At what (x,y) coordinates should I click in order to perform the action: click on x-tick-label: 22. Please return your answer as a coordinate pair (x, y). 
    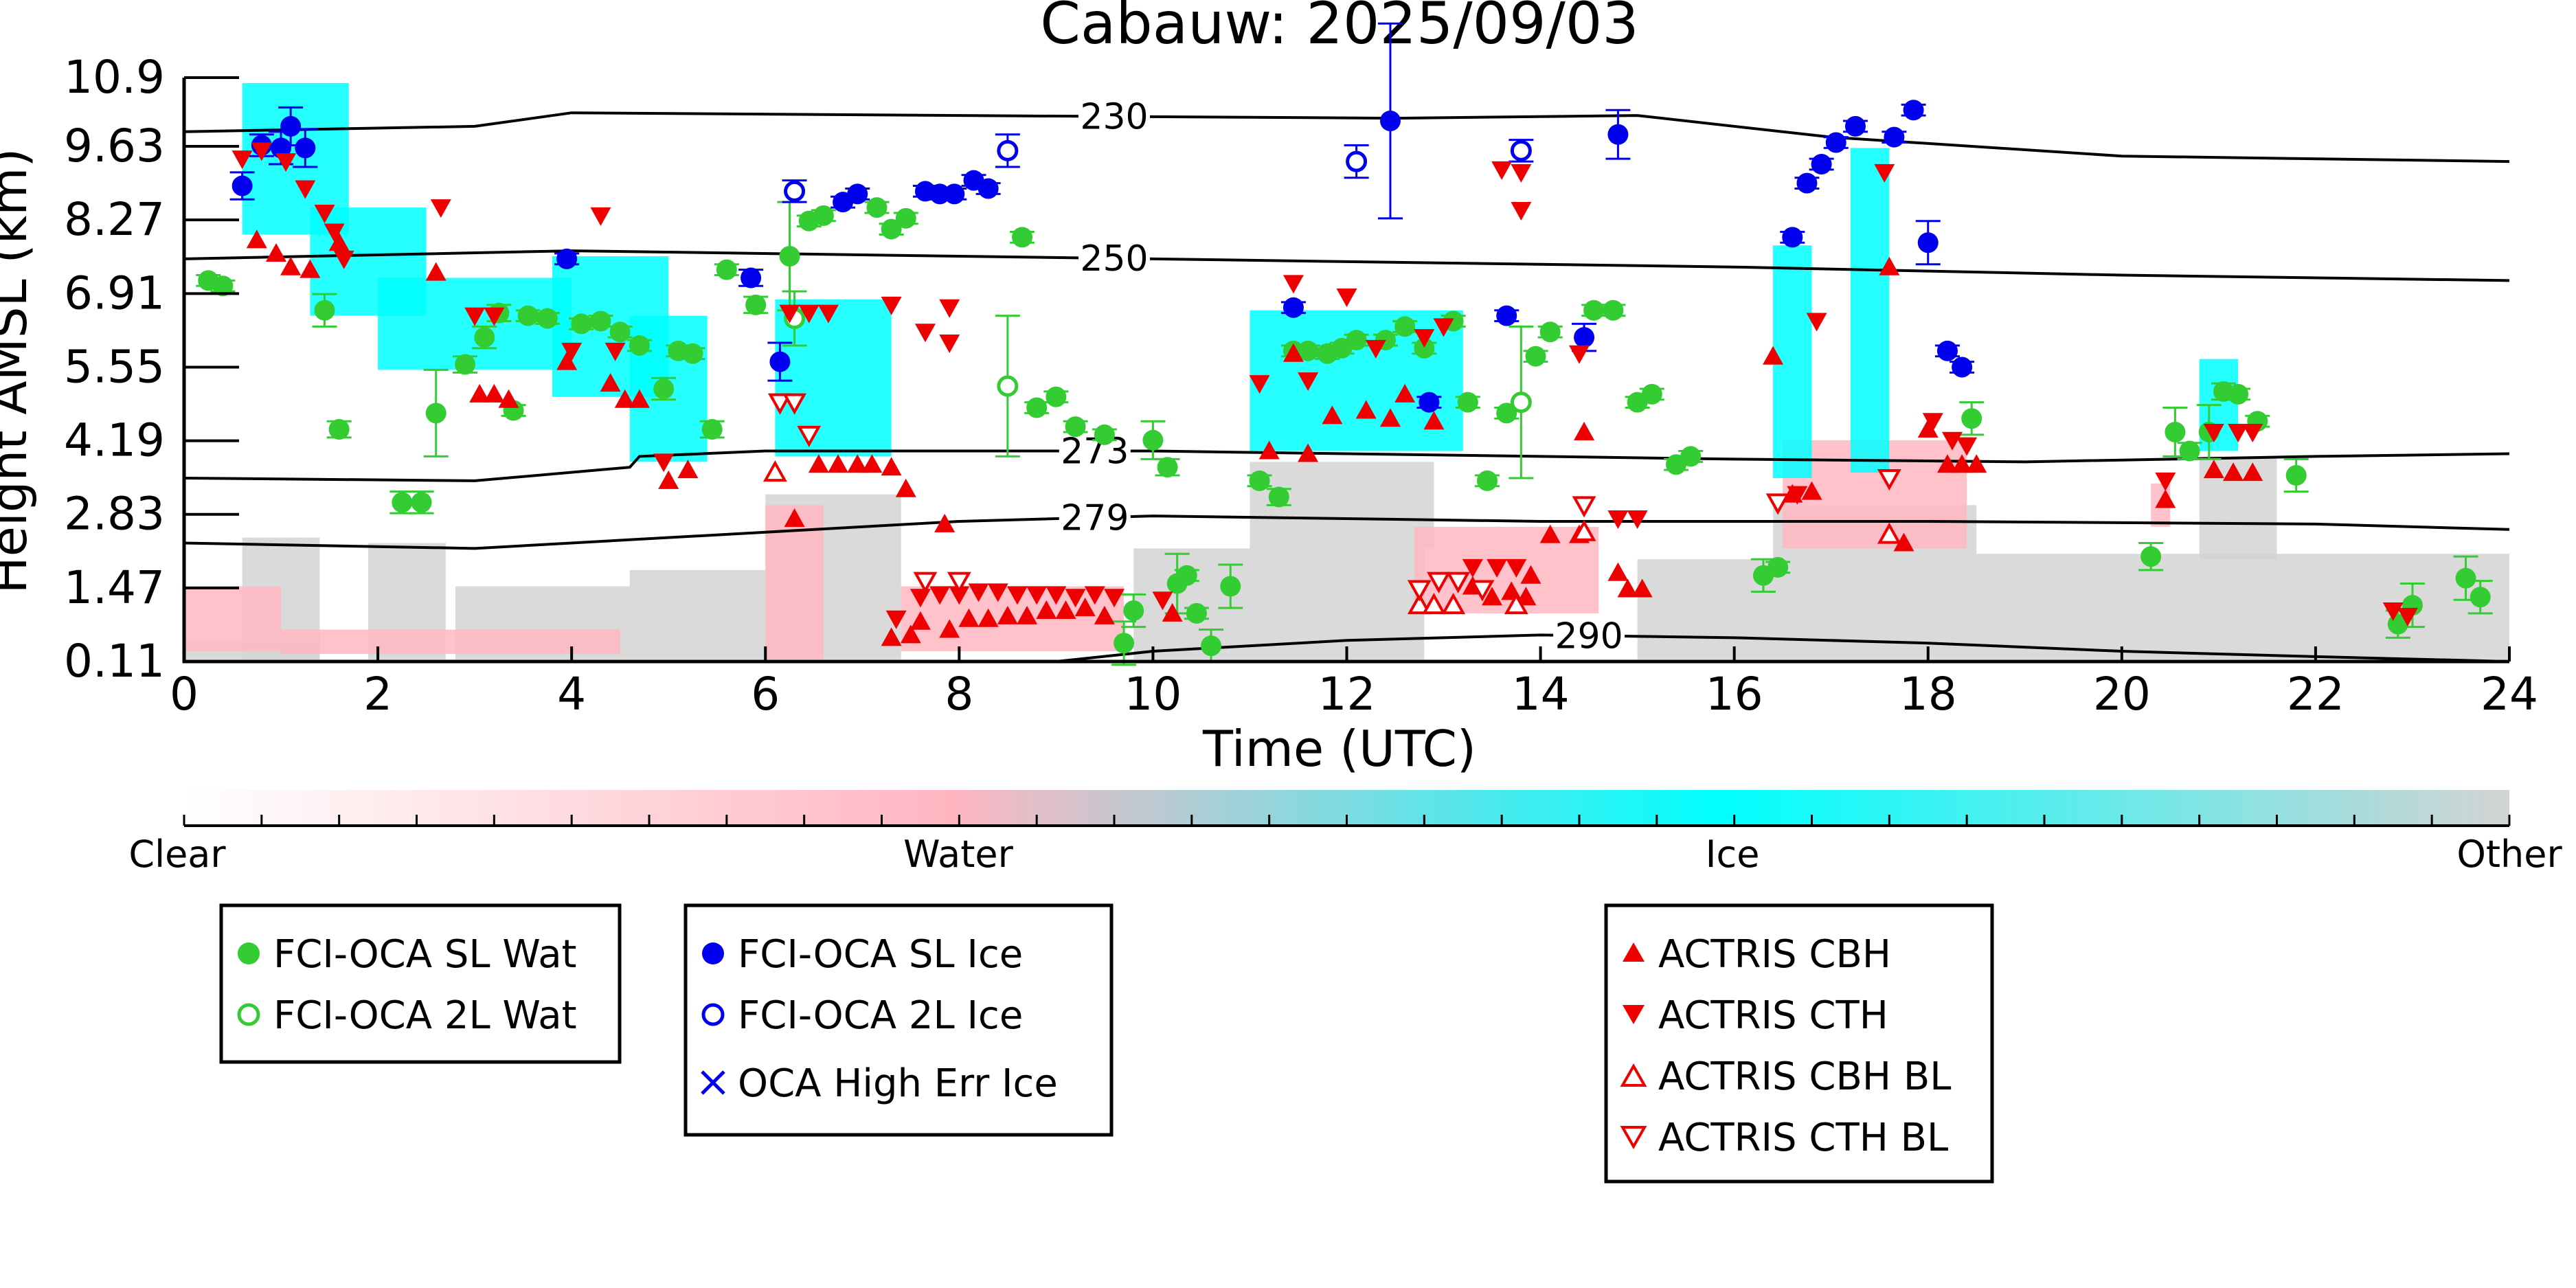
    Looking at the image, I should click on (2316, 694).